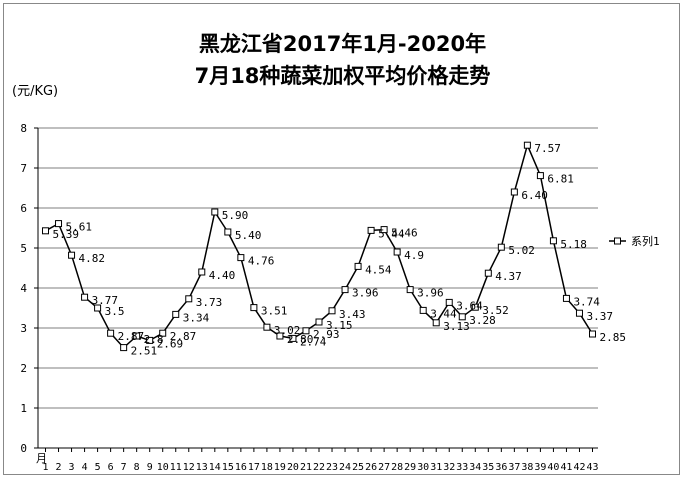 The height and width of the screenshot is (479, 685). Describe the element at coordinates (358, 467) in the screenshot. I see `x-tick-label: 25` at that location.